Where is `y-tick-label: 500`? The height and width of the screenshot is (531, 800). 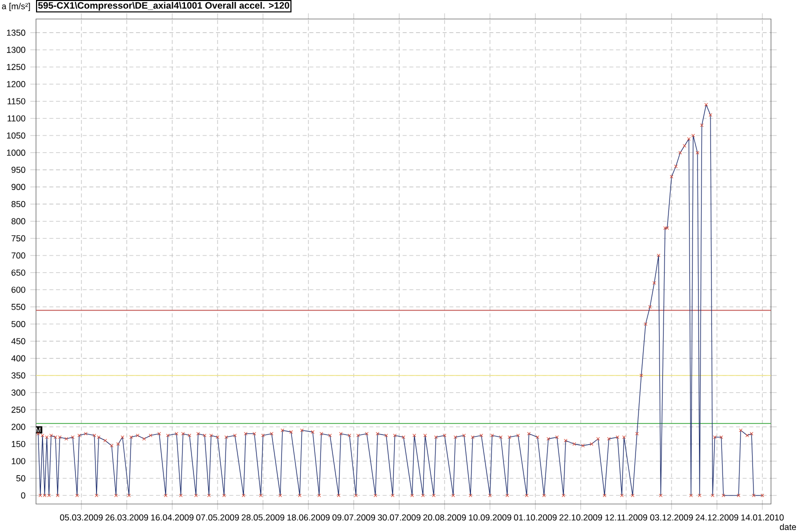 y-tick-label: 500 is located at coordinates (19, 324).